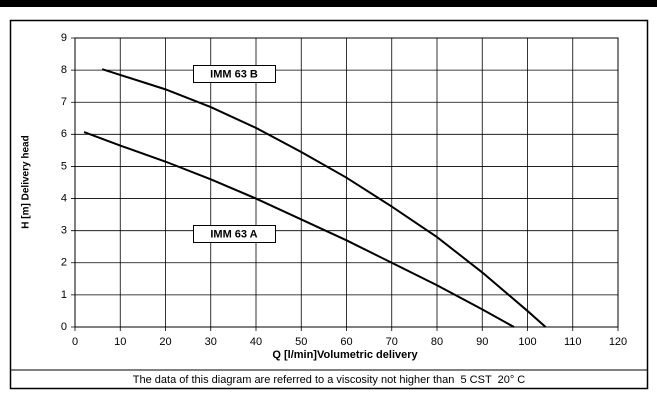  Describe the element at coordinates (64, 295) in the screenshot. I see `y-tick-label: 1` at that location.